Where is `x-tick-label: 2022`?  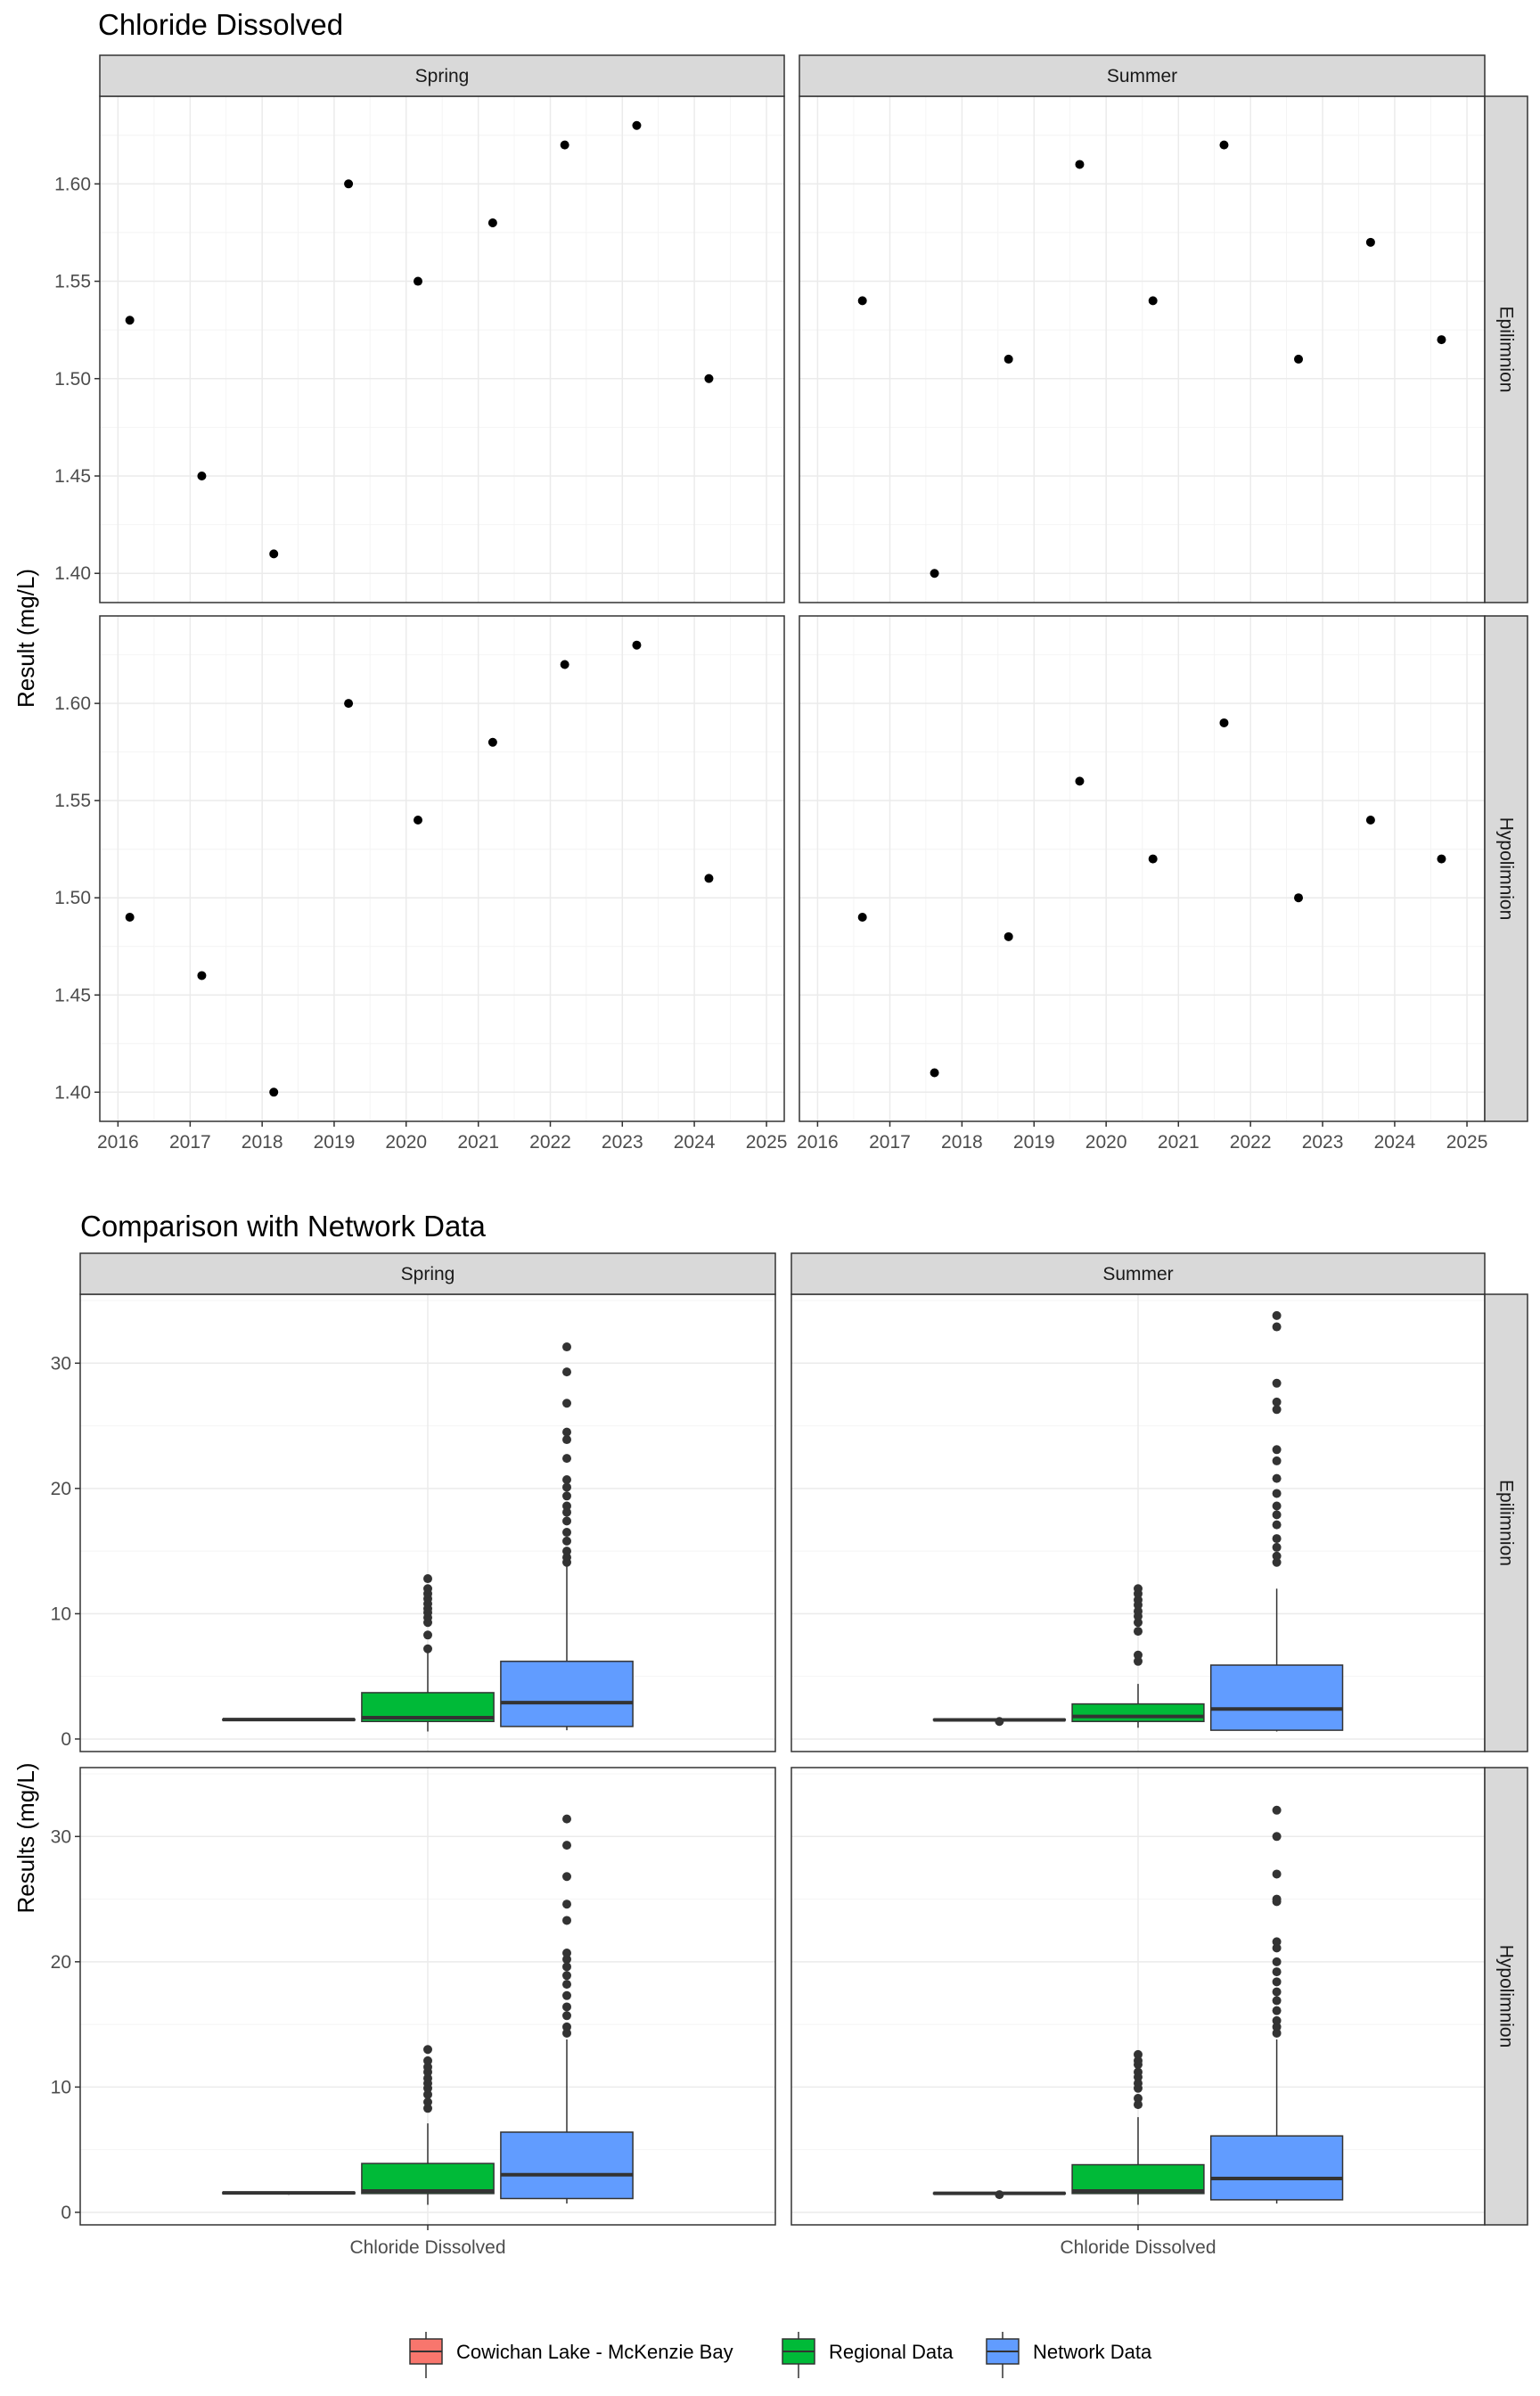 x-tick-label: 2022 is located at coordinates (1251, 1142).